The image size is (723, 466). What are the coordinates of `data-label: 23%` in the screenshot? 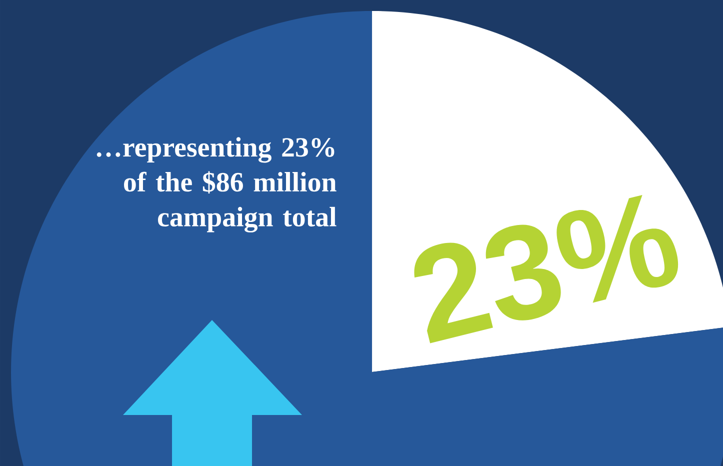 It's located at (546, 269).